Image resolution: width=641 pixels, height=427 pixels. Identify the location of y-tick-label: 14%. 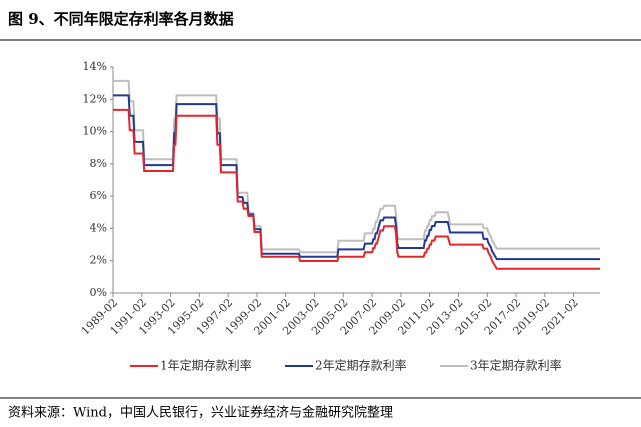
(95, 66).